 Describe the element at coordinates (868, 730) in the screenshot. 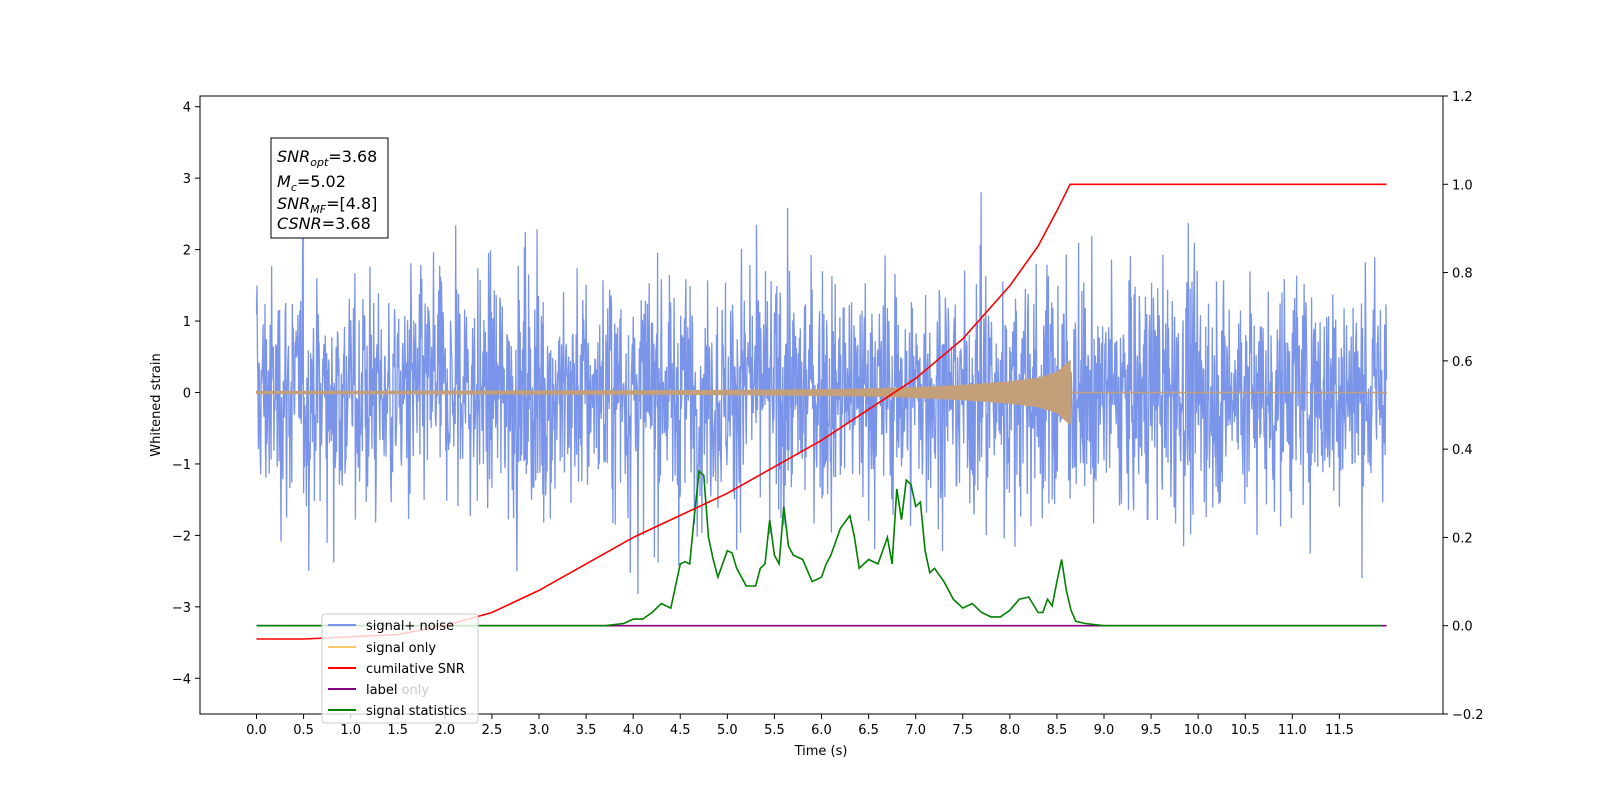

I see `x-tick-label: 6.5` at that location.